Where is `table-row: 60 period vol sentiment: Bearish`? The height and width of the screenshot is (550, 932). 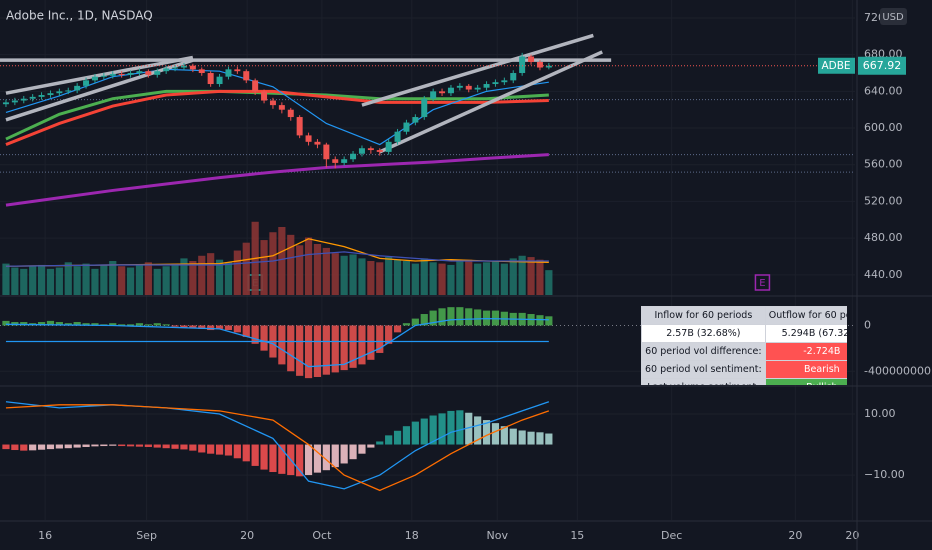 table-row: 60 period vol sentiment: Bearish is located at coordinates (744, 369).